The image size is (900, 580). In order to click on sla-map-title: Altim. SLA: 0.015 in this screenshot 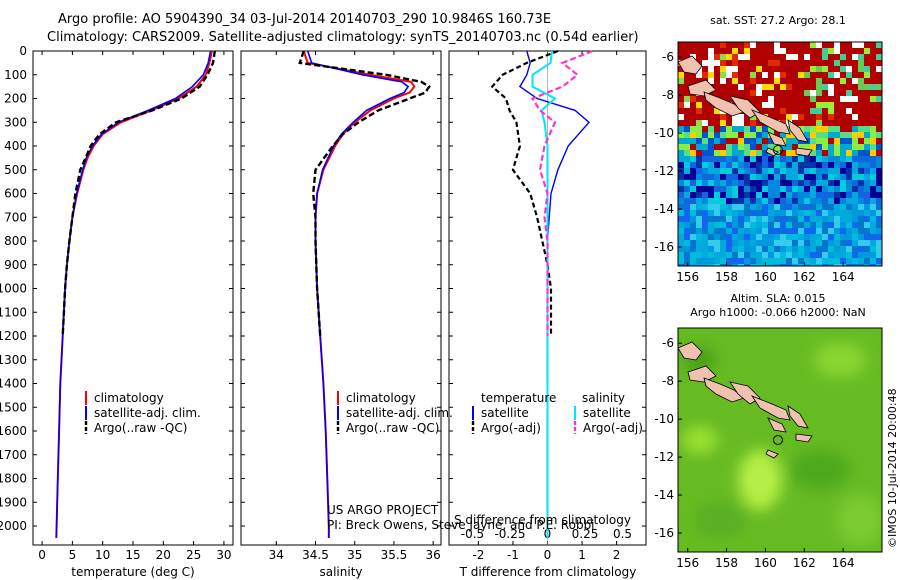, I will do `click(777, 298)`.